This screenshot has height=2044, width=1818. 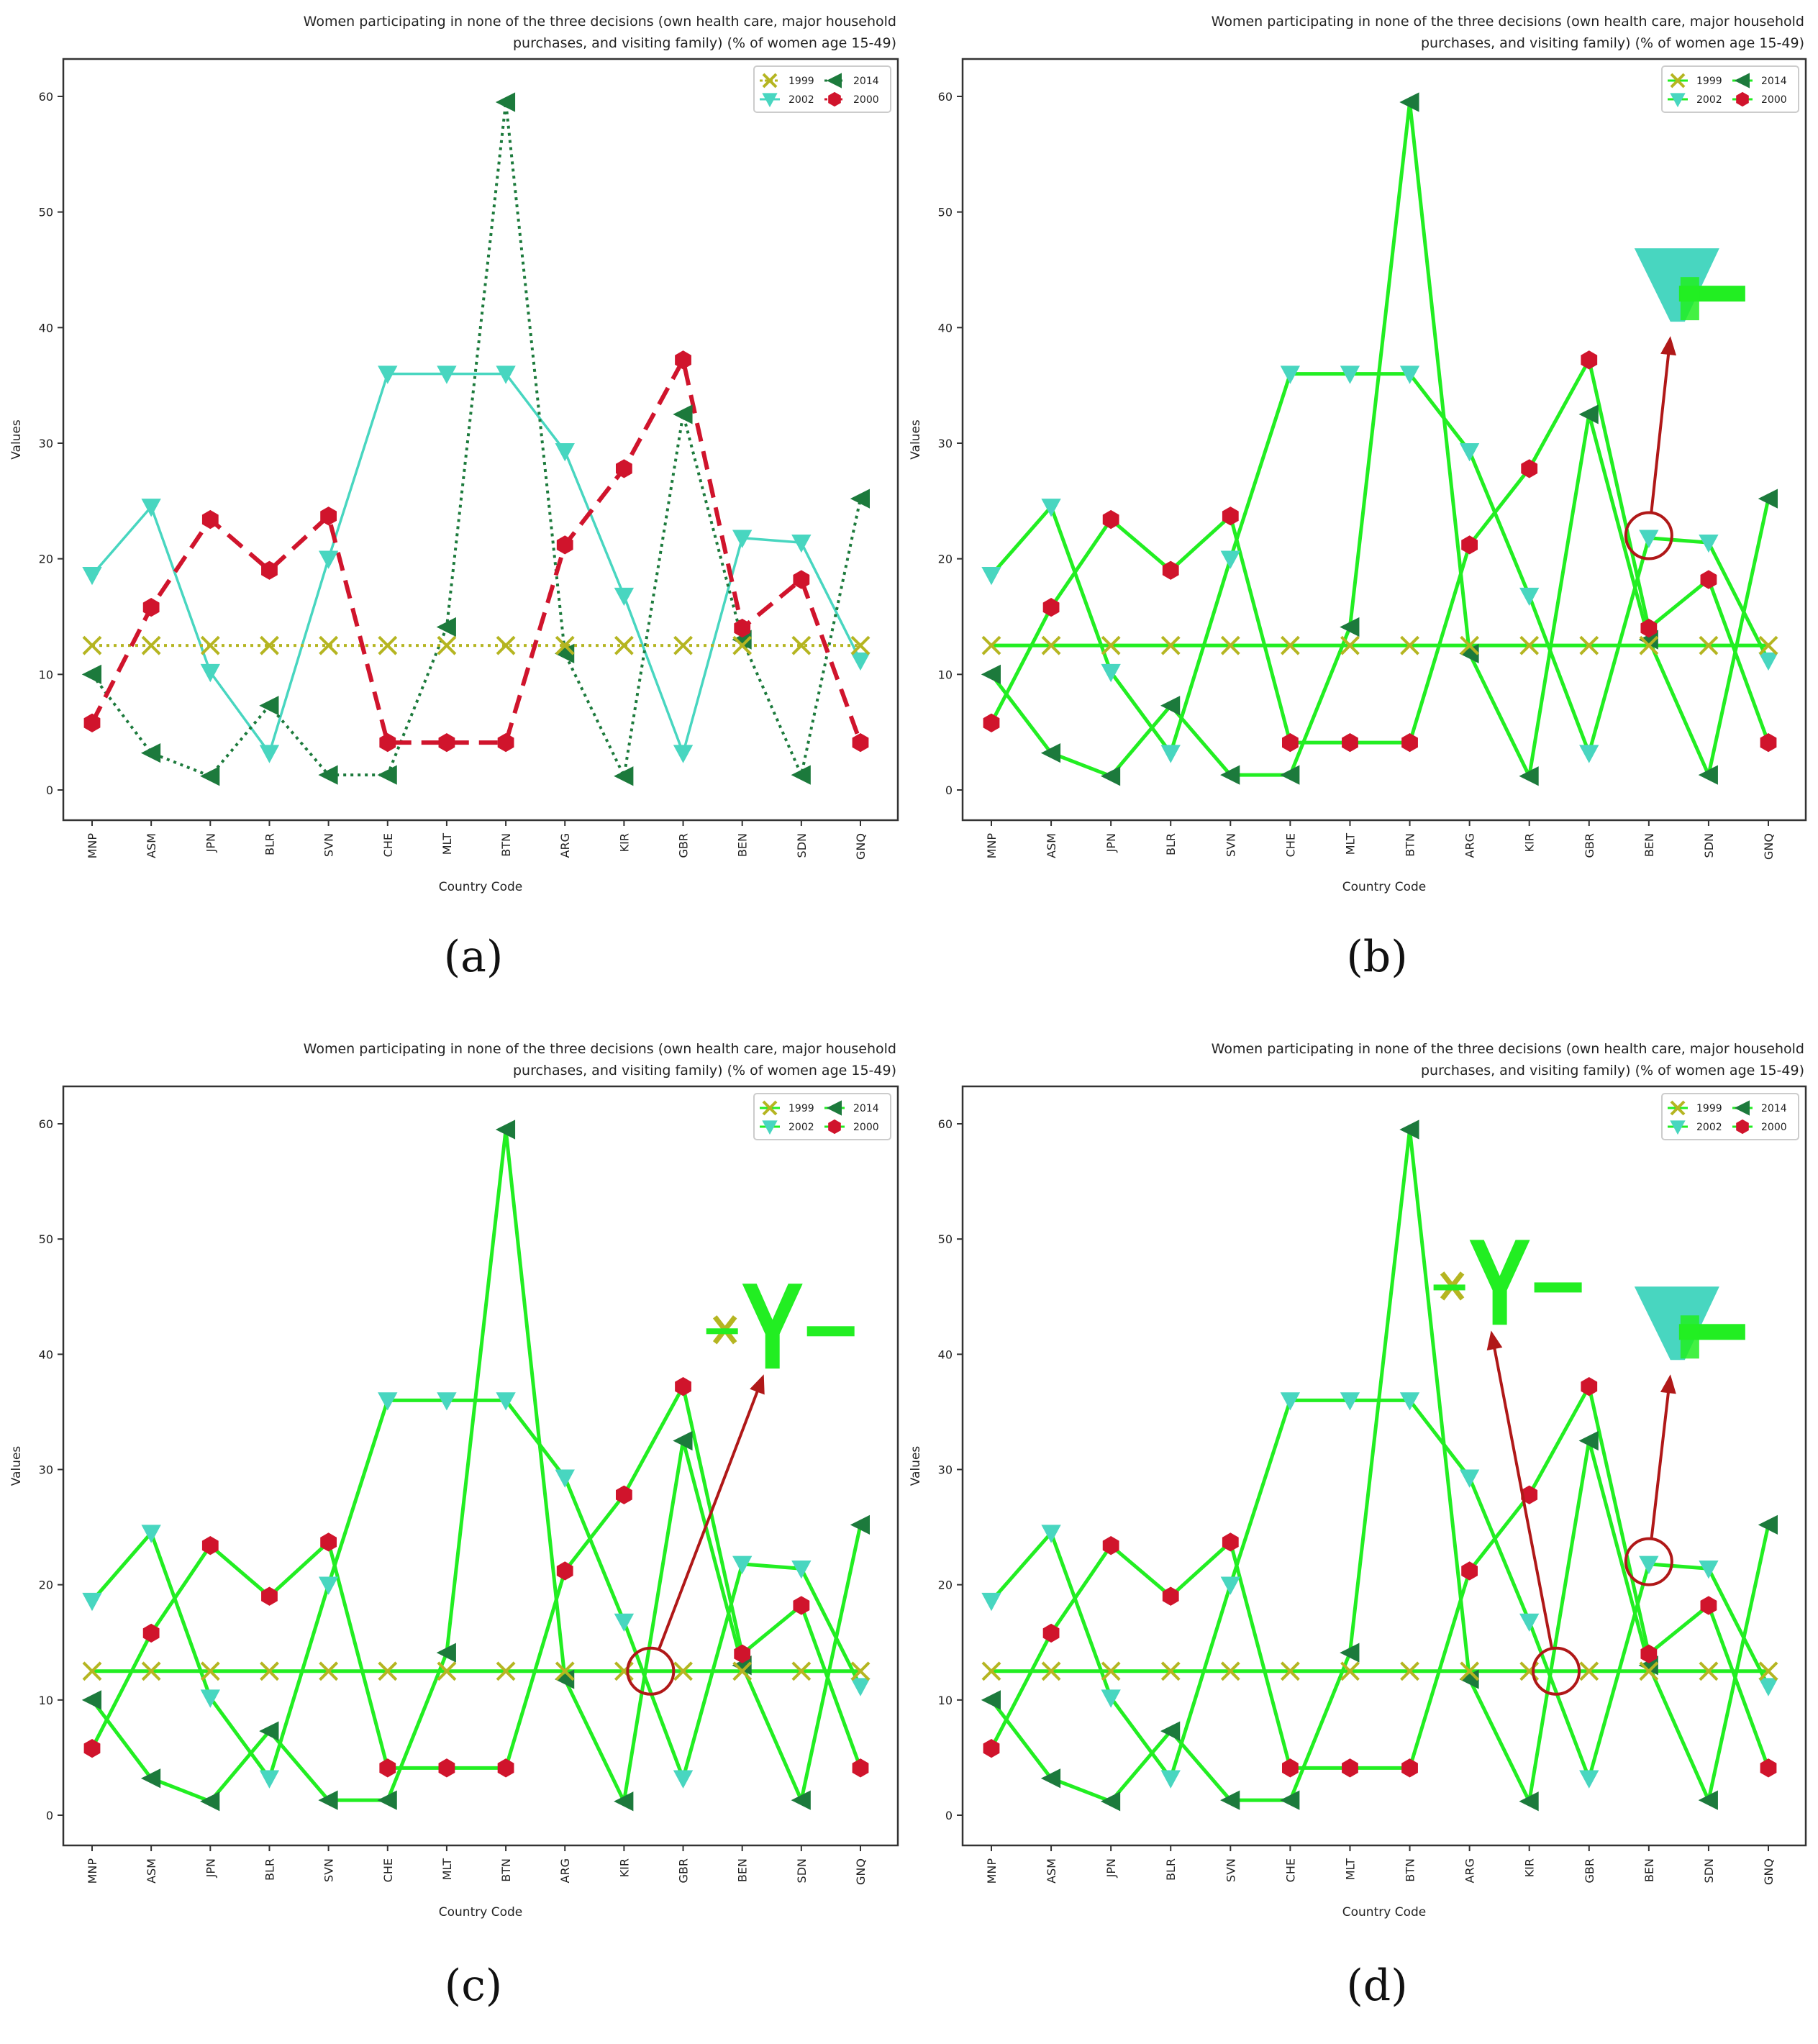 What do you see at coordinates (46, 212) in the screenshot?
I see `y-tick-label: 50` at bounding box center [46, 212].